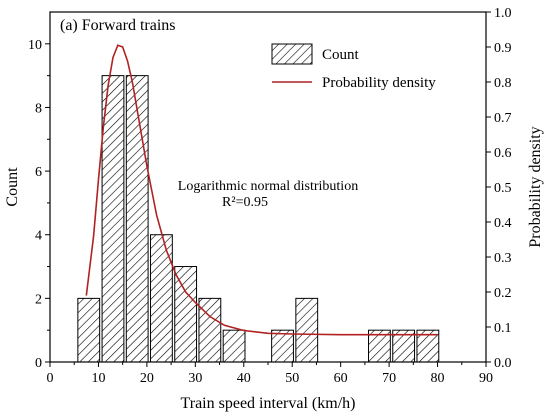 The height and width of the screenshot is (417, 550). What do you see at coordinates (292, 54) in the screenshot?
I see `legend-swatch-count` at bounding box center [292, 54].